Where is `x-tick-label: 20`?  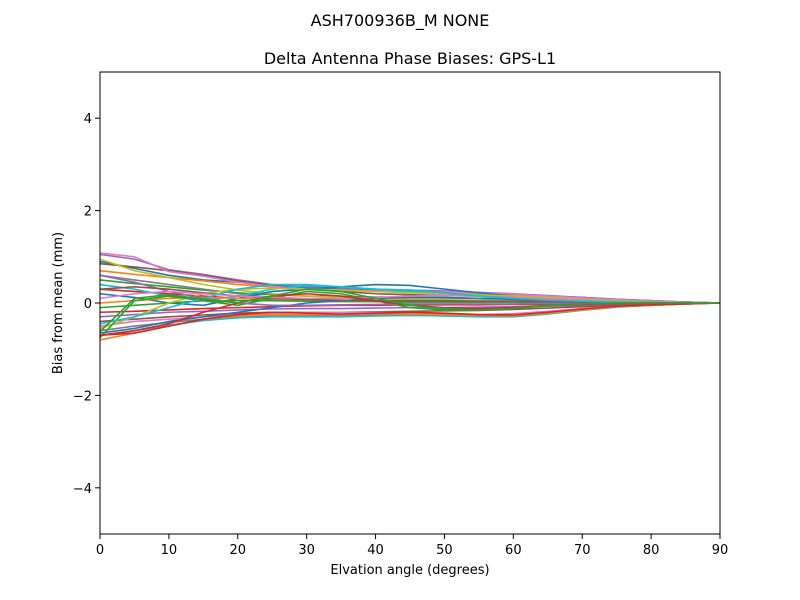 x-tick-label: 20 is located at coordinates (238, 550).